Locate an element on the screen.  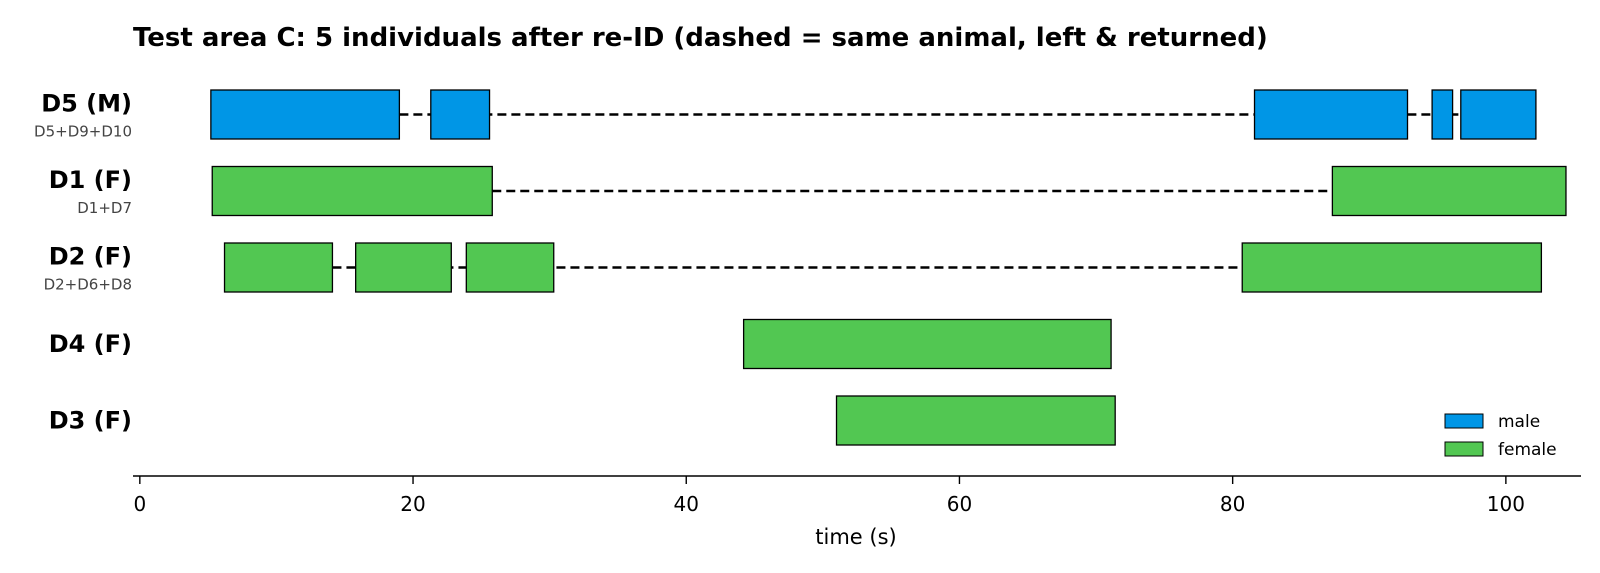
row-sublabel: D2+D6+D8 is located at coordinates (88, 285).